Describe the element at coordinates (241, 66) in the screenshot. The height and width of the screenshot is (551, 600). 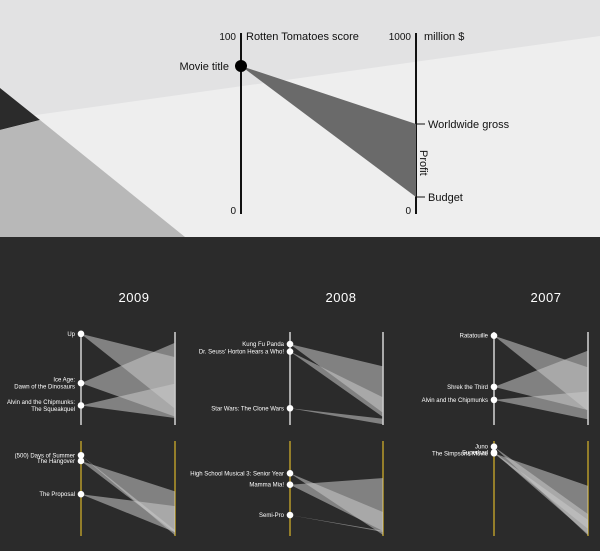
I see `legend-title-dot` at that location.